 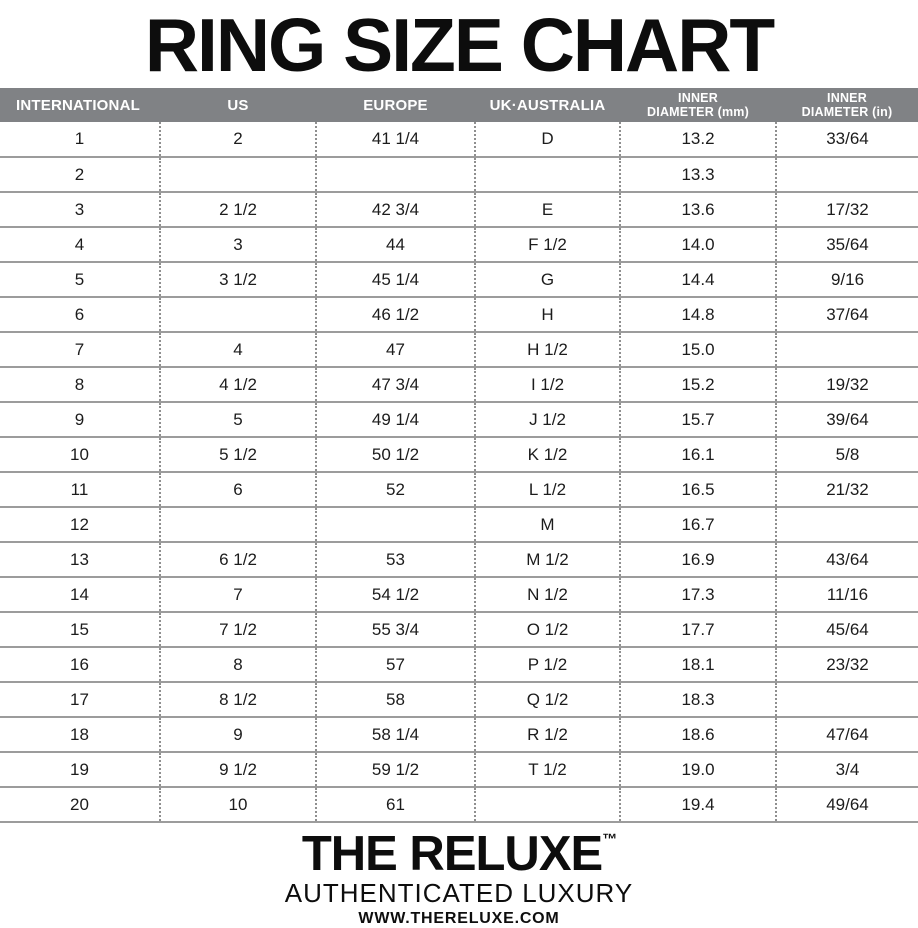 What do you see at coordinates (238, 770) in the screenshot?
I see `size-cell-us: 9 1/2` at bounding box center [238, 770].